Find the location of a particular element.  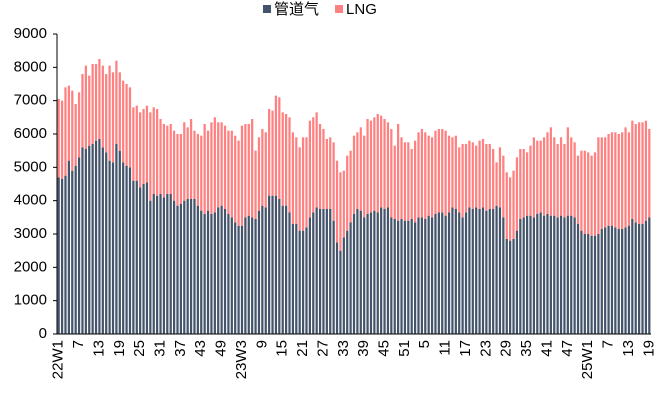

y-tick-label: 8000 is located at coordinates (30, 66).